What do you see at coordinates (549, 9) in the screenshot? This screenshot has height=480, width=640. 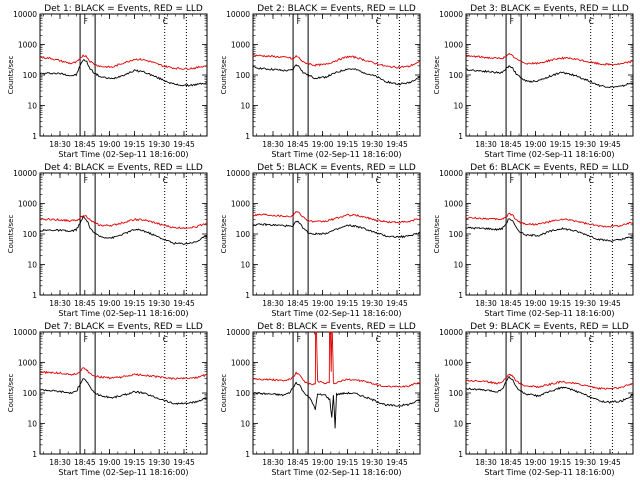 I see `chart-title: Det 3: BLACK = Events, RED = LLD` at bounding box center [549, 9].